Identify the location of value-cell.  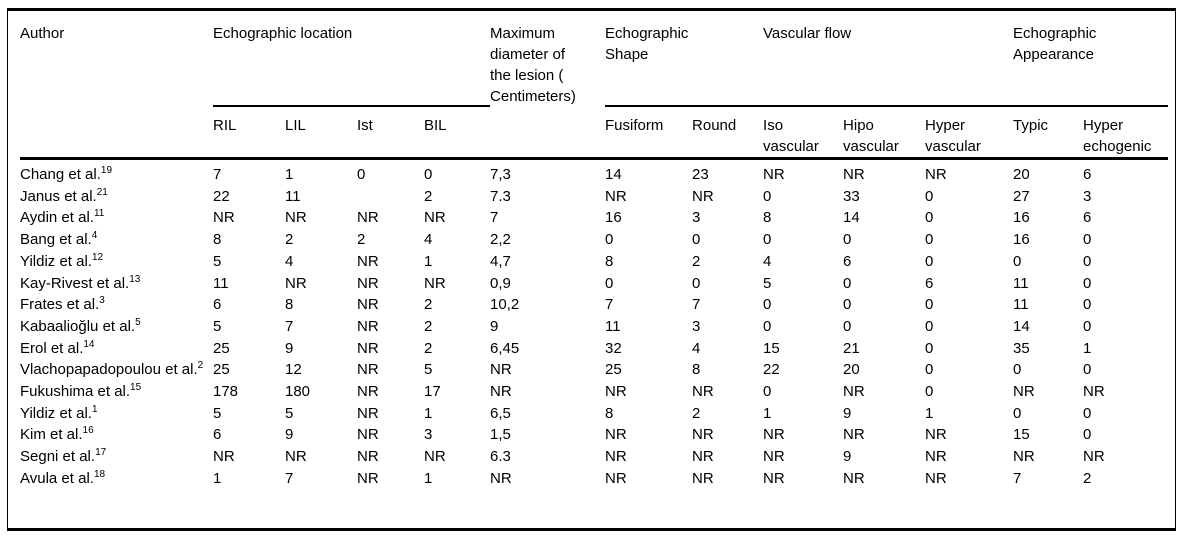
(390, 197).